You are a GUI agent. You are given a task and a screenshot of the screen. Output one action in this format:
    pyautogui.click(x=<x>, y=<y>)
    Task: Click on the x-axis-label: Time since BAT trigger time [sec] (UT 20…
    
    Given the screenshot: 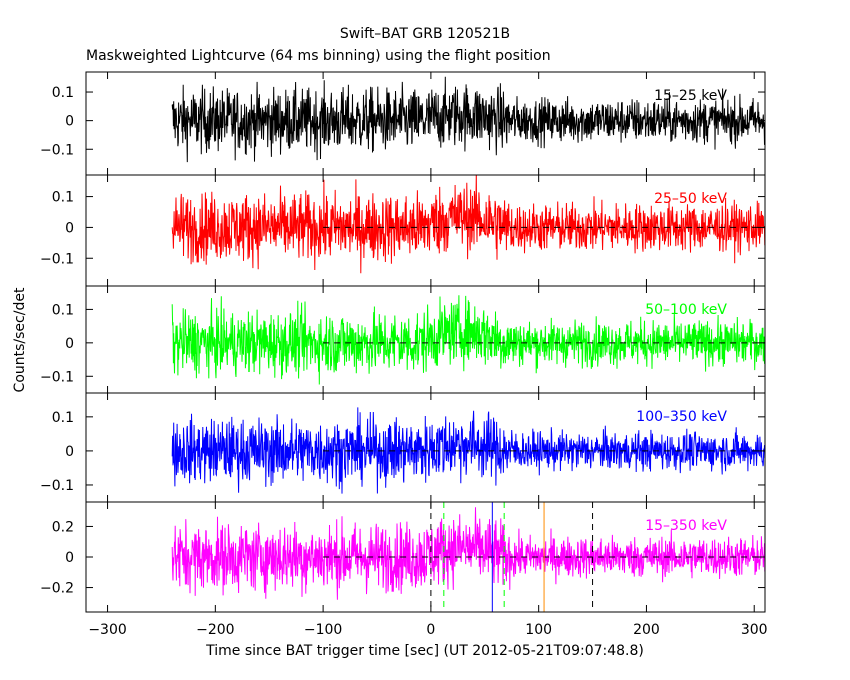 What is the action you would take?
    pyautogui.click(x=424, y=651)
    